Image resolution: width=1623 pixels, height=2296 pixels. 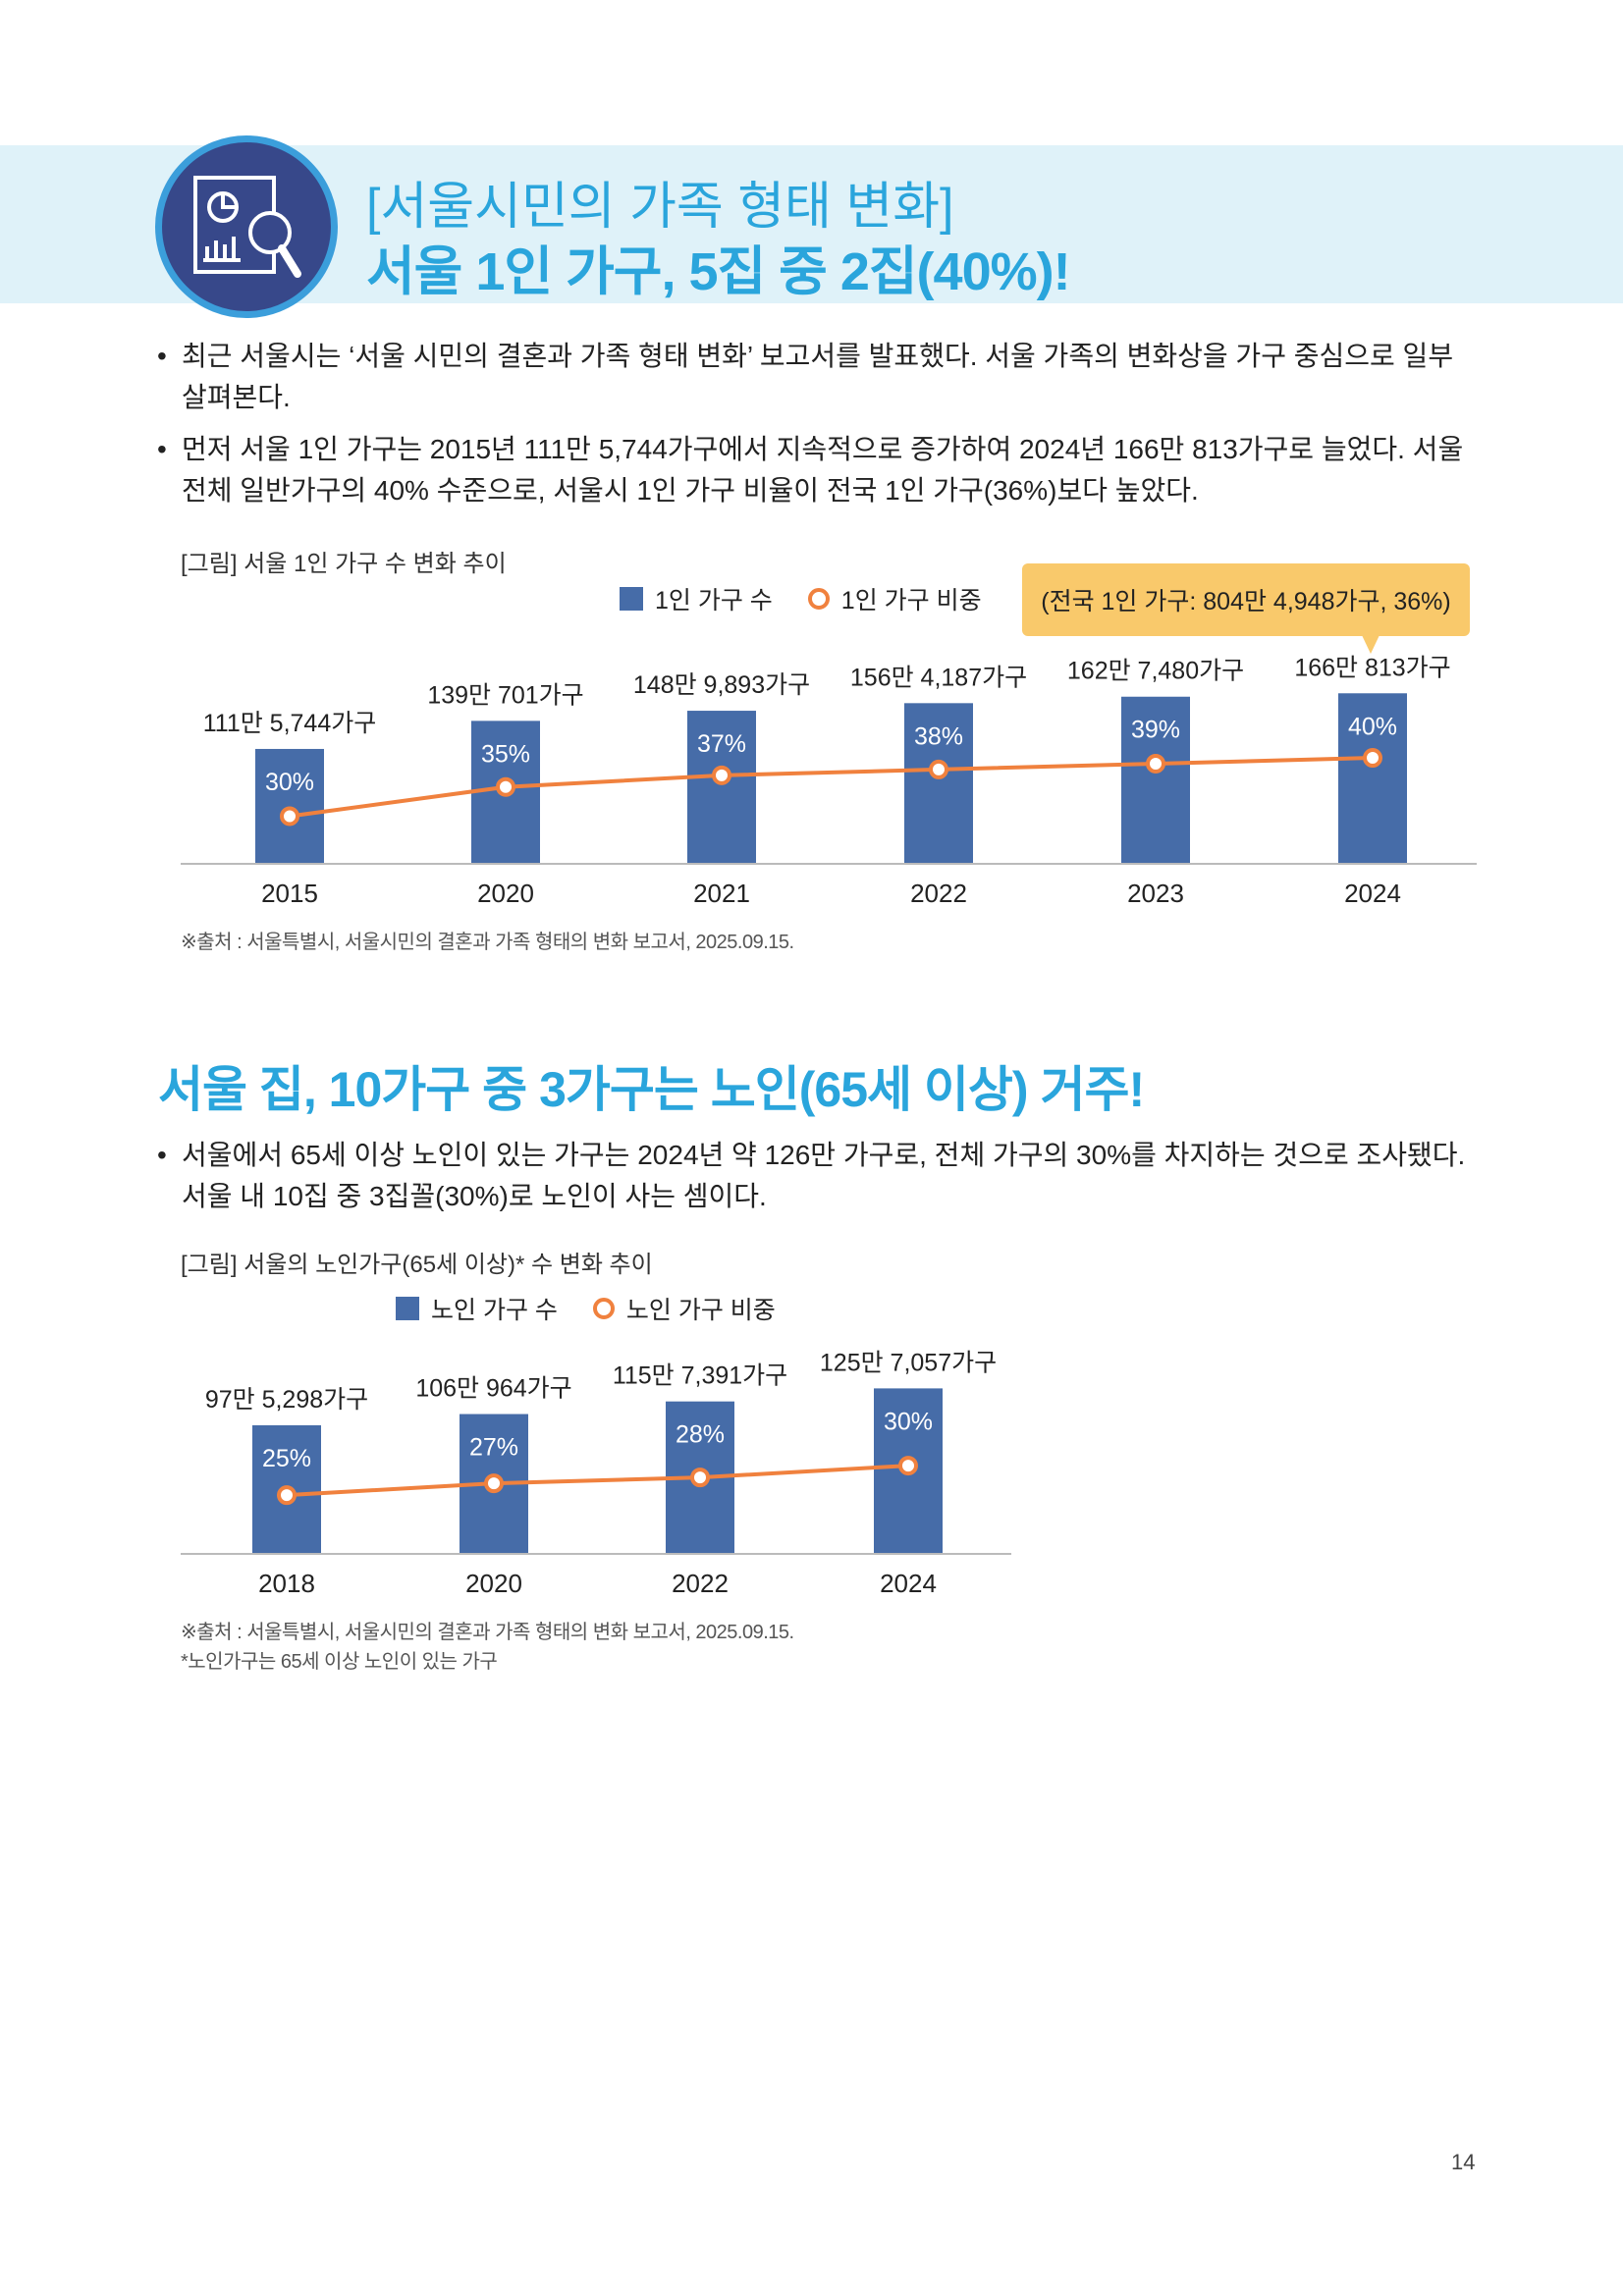 I want to click on chart1-legend: 1인 가구 수 1인 가구 비중, so click(x=801, y=599).